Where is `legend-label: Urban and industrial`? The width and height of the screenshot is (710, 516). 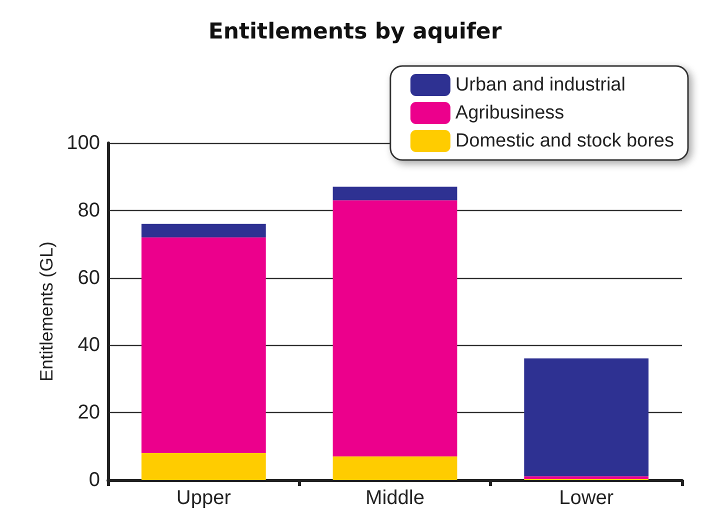 legend-label: Urban and industrial is located at coordinates (540, 85).